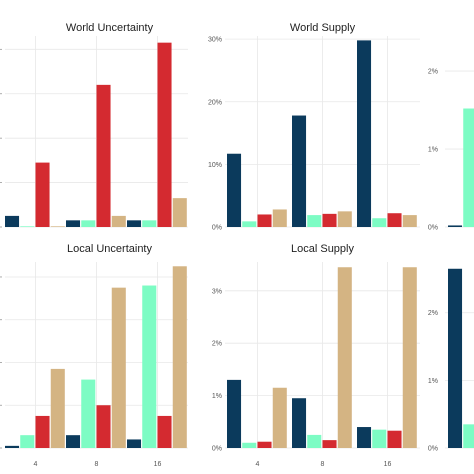 Image resolution: width=474 pixels, height=474 pixels. What do you see at coordinates (215, 102) in the screenshot?
I see `y-tick-label: 20%` at bounding box center [215, 102].